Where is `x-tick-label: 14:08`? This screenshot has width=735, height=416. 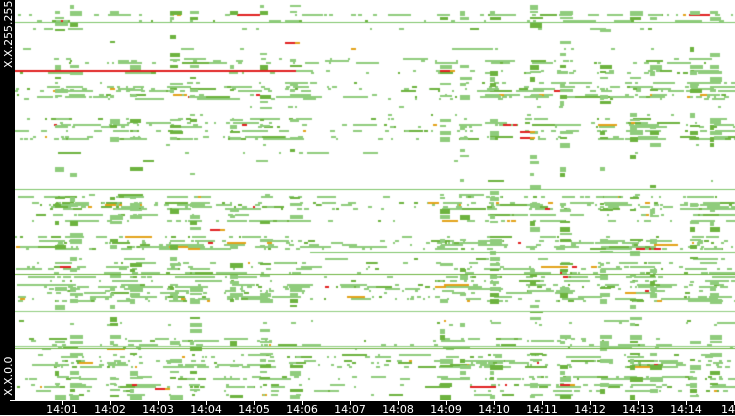 x-tick-label: 14:08 is located at coordinates (398, 409).